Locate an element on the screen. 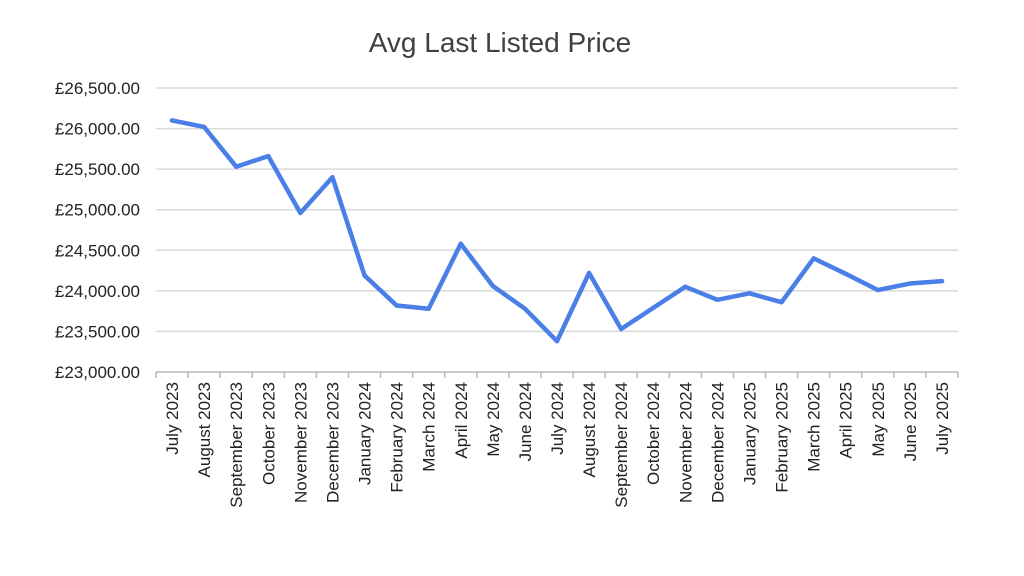  x-tick-label: November 2023 is located at coordinates (300, 442).